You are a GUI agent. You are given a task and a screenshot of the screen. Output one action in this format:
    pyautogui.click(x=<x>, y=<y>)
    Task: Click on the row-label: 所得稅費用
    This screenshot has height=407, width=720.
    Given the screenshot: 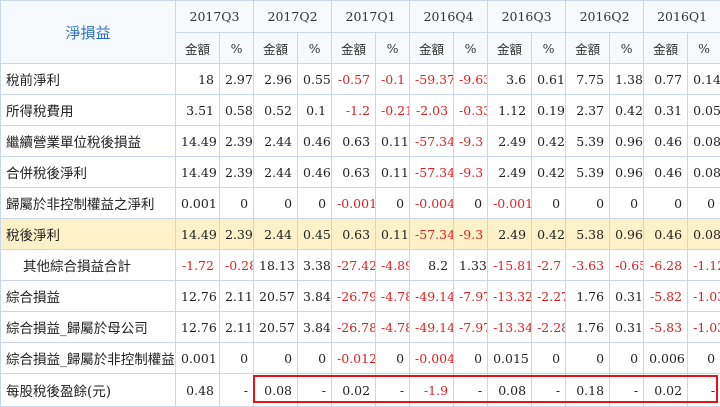 What is the action you would take?
    pyautogui.click(x=88, y=110)
    